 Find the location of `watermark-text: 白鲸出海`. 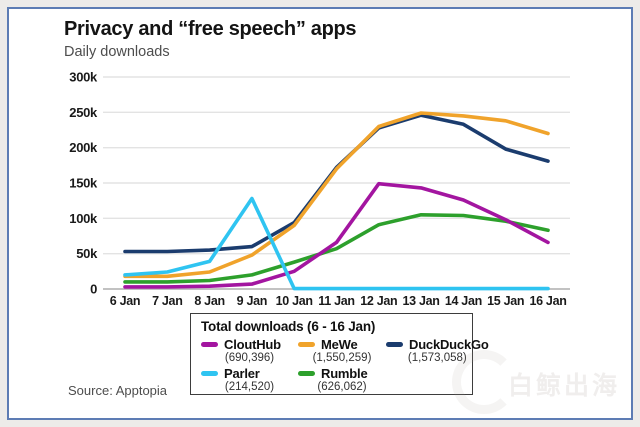

watermark-text: 白鲸出海 is located at coordinates (564, 386).